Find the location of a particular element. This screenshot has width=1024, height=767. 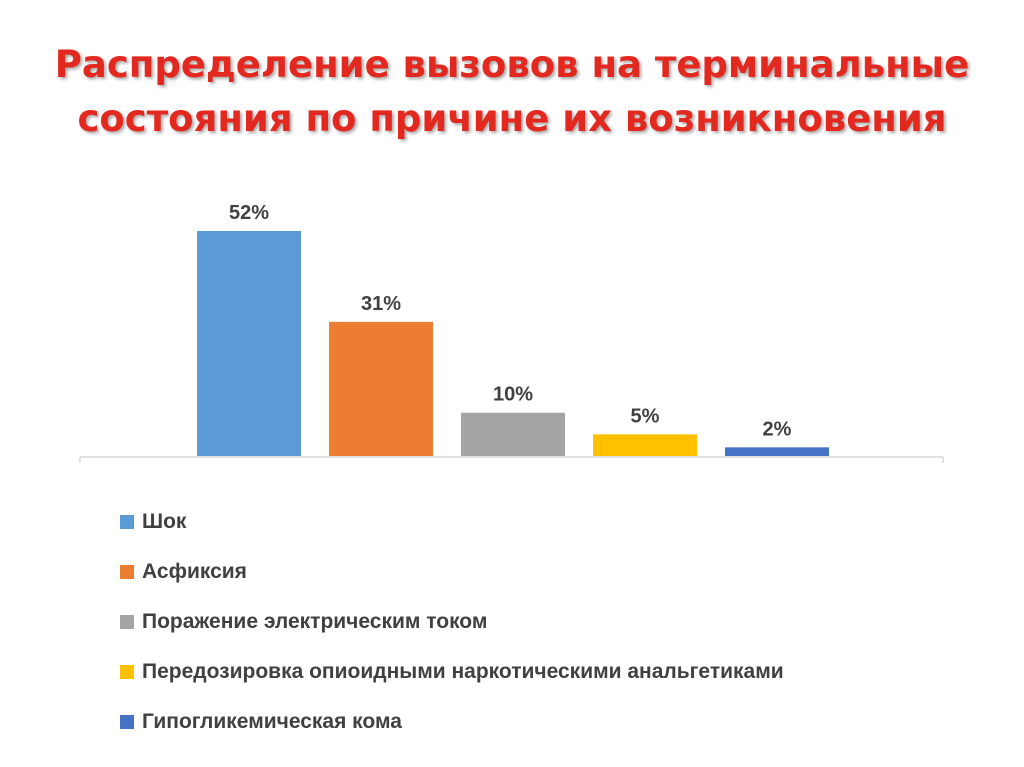

chart-title-line-1: Распределение вызовов на терминальные is located at coordinates (512, 64).